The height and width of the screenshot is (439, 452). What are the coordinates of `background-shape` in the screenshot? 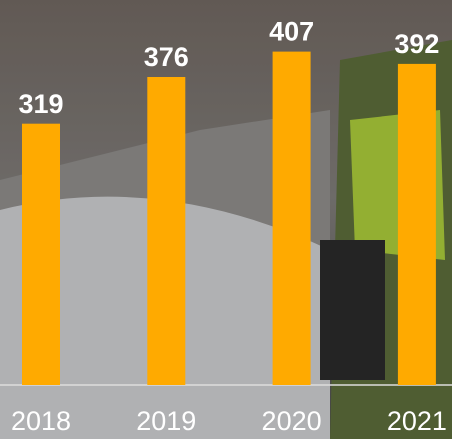 It's located at (352, 310).